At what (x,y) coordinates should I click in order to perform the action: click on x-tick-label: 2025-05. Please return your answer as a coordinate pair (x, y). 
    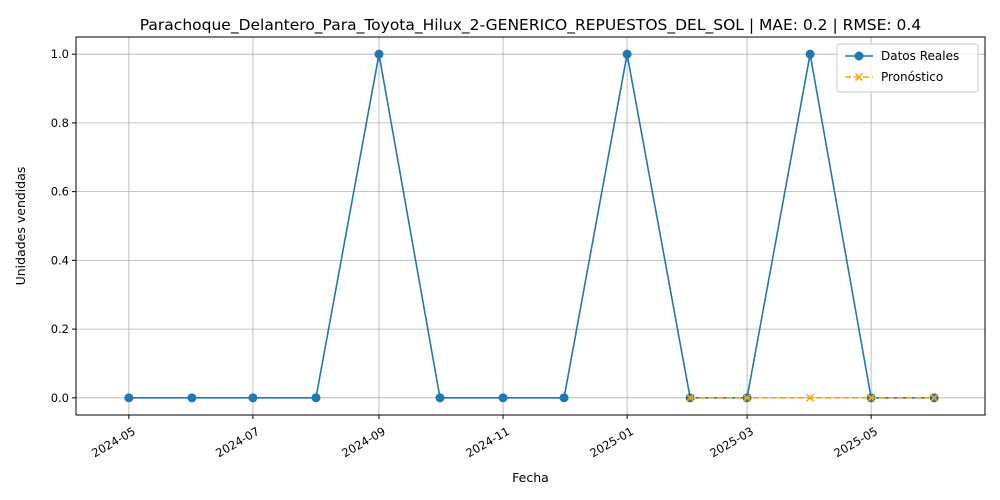
    Looking at the image, I should click on (855, 442).